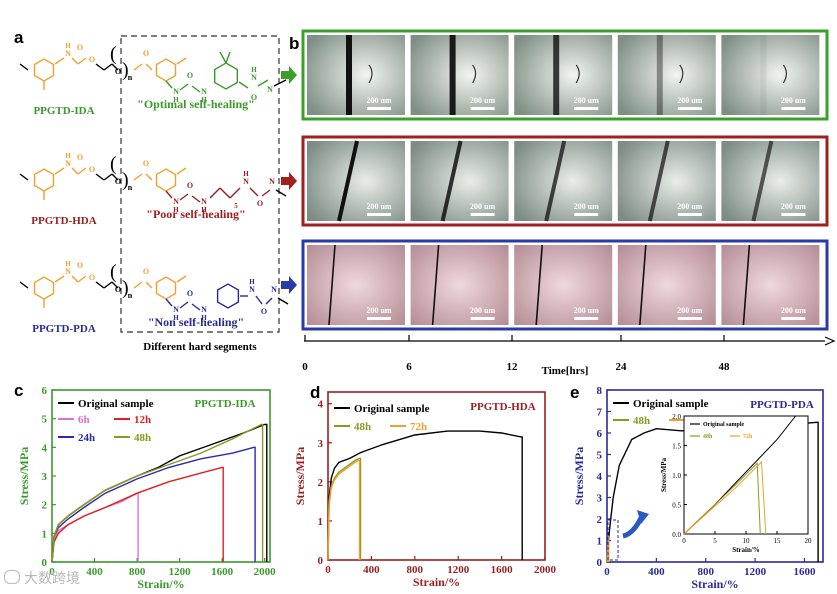  I want to click on legend-label: 72h, so click(418, 427).